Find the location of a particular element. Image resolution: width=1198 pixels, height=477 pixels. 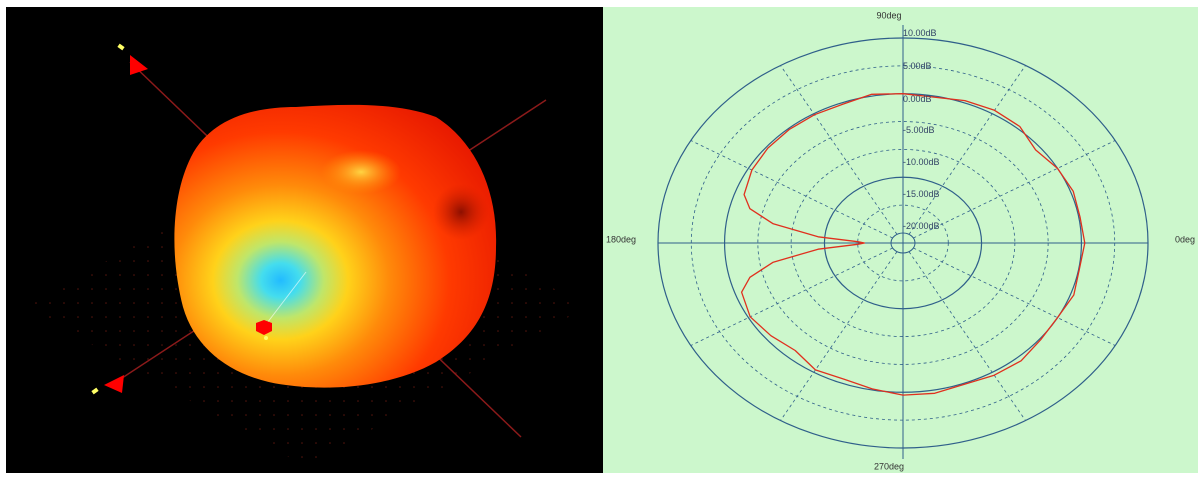

axis-arrow-top-icon is located at coordinates (139, 65).